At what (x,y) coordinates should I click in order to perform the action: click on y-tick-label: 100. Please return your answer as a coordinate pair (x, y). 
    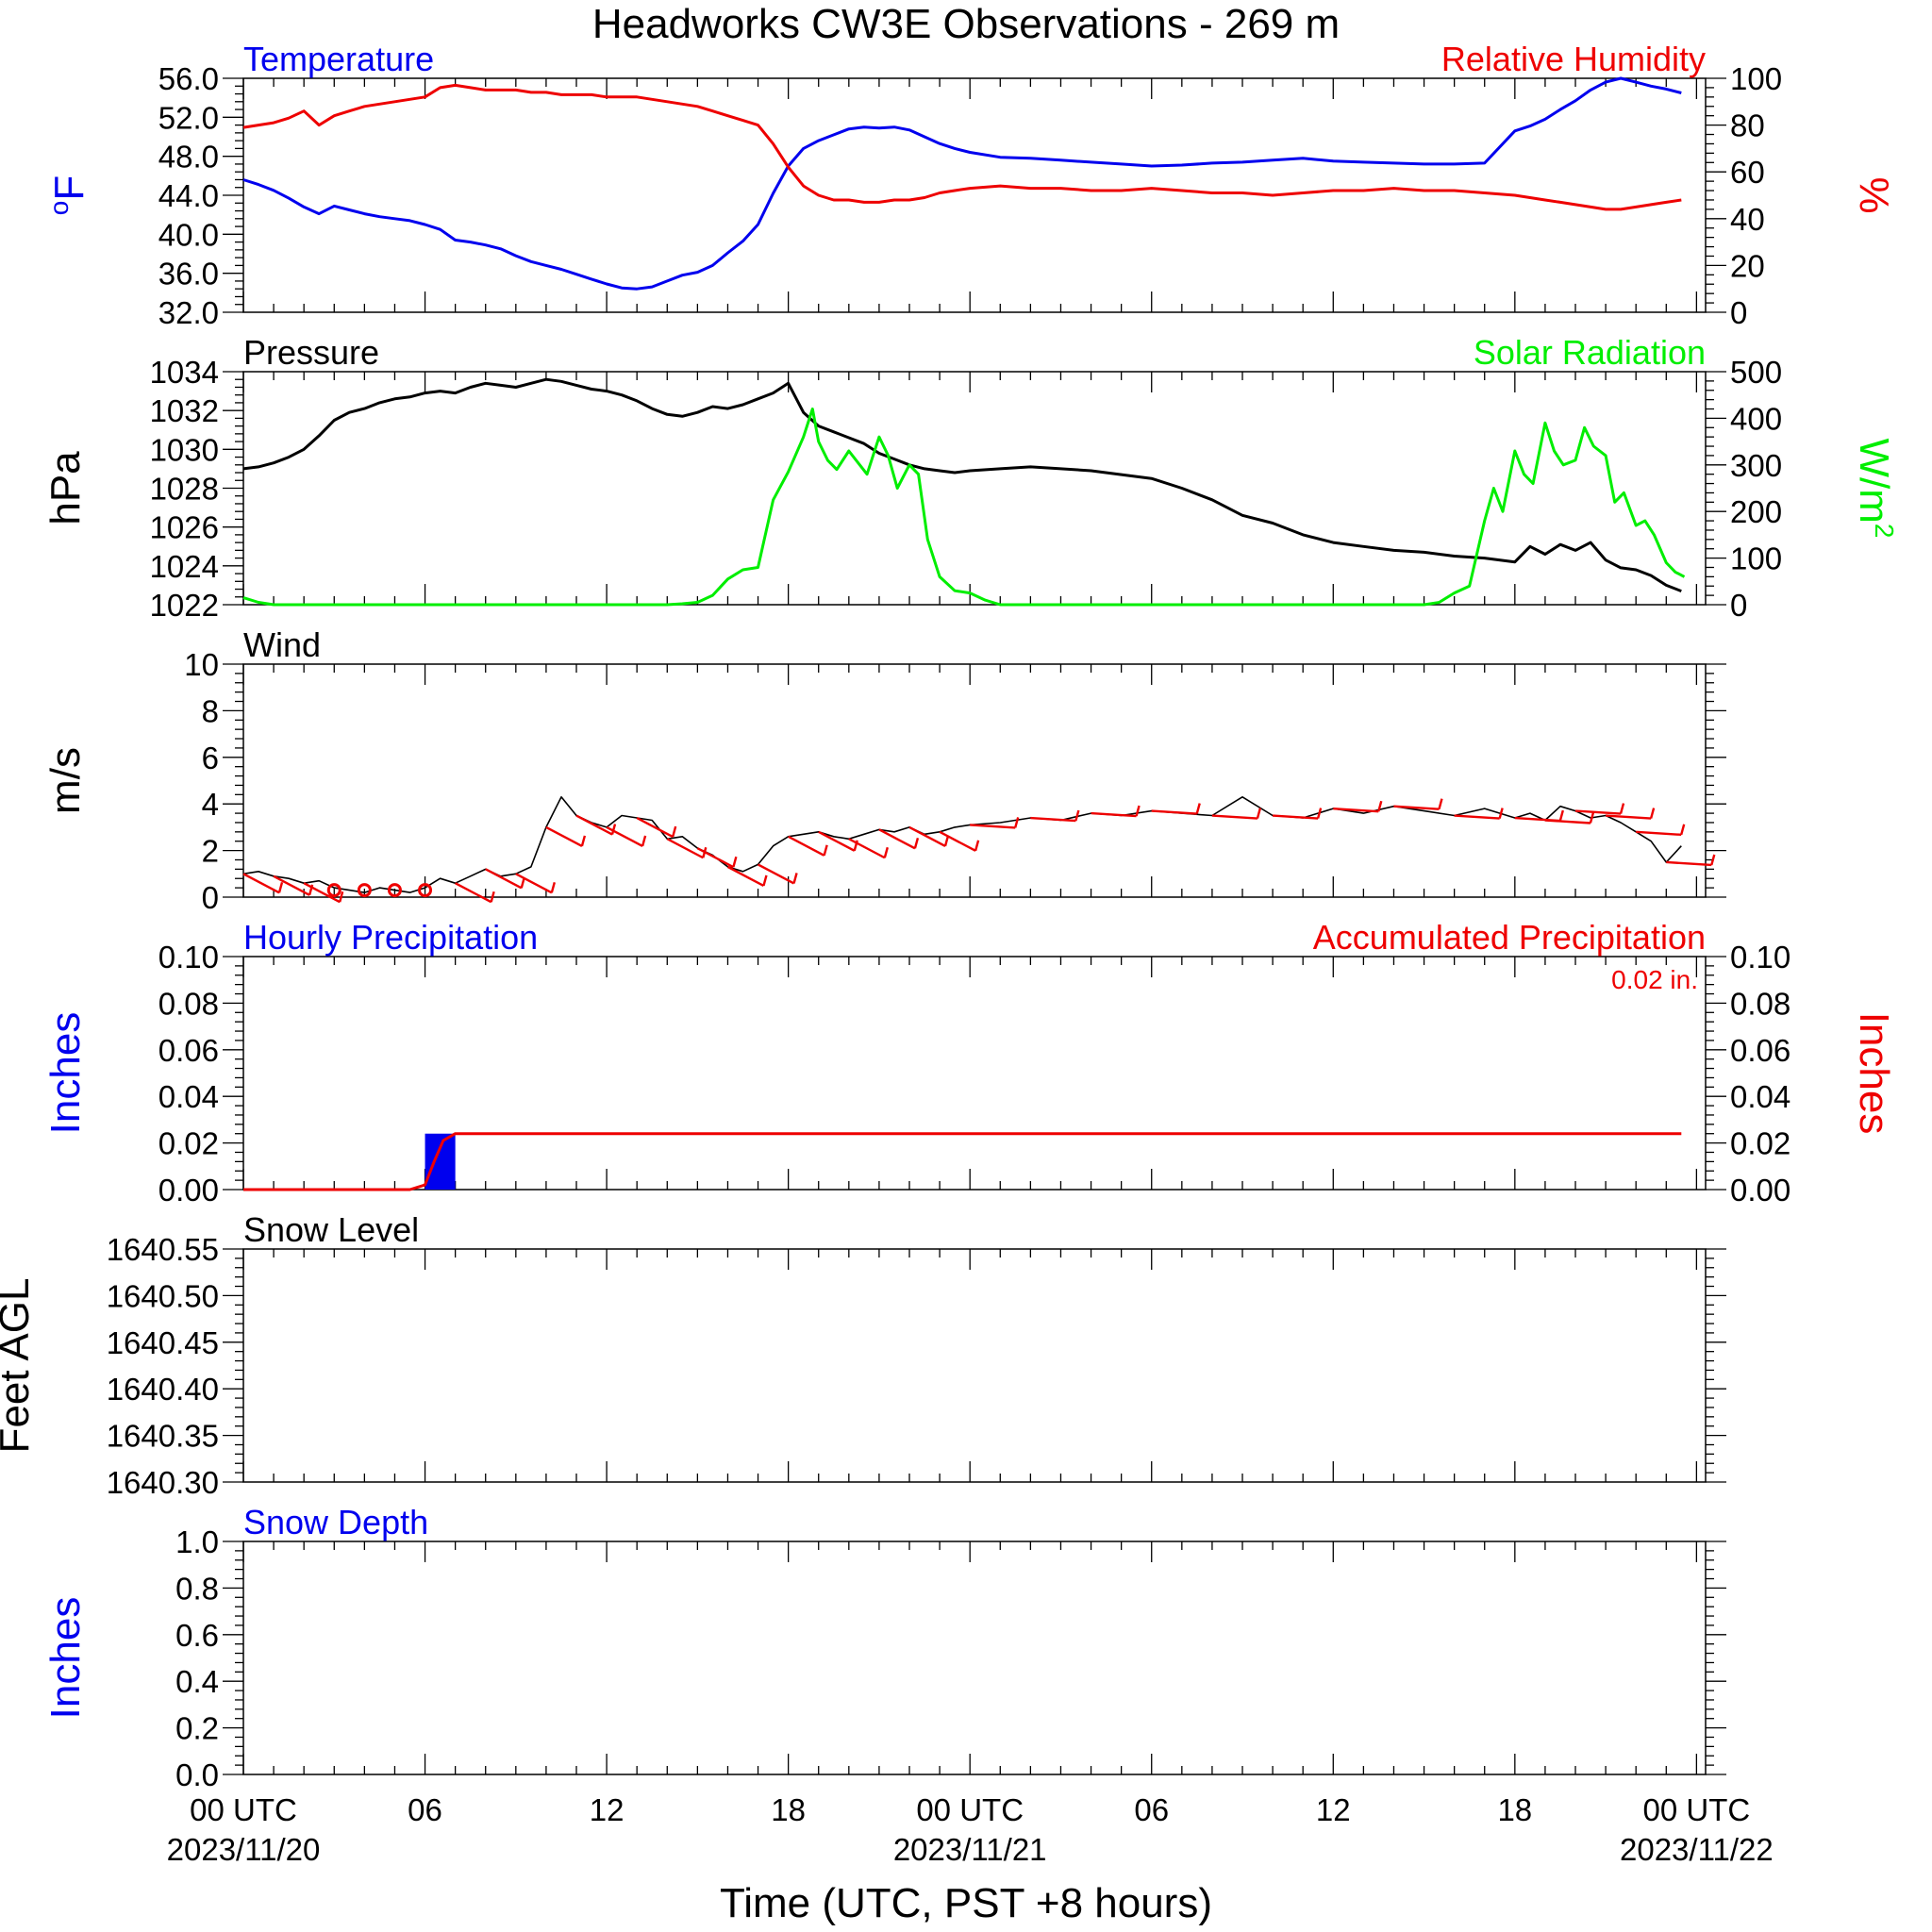
    Looking at the image, I should click on (1756, 79).